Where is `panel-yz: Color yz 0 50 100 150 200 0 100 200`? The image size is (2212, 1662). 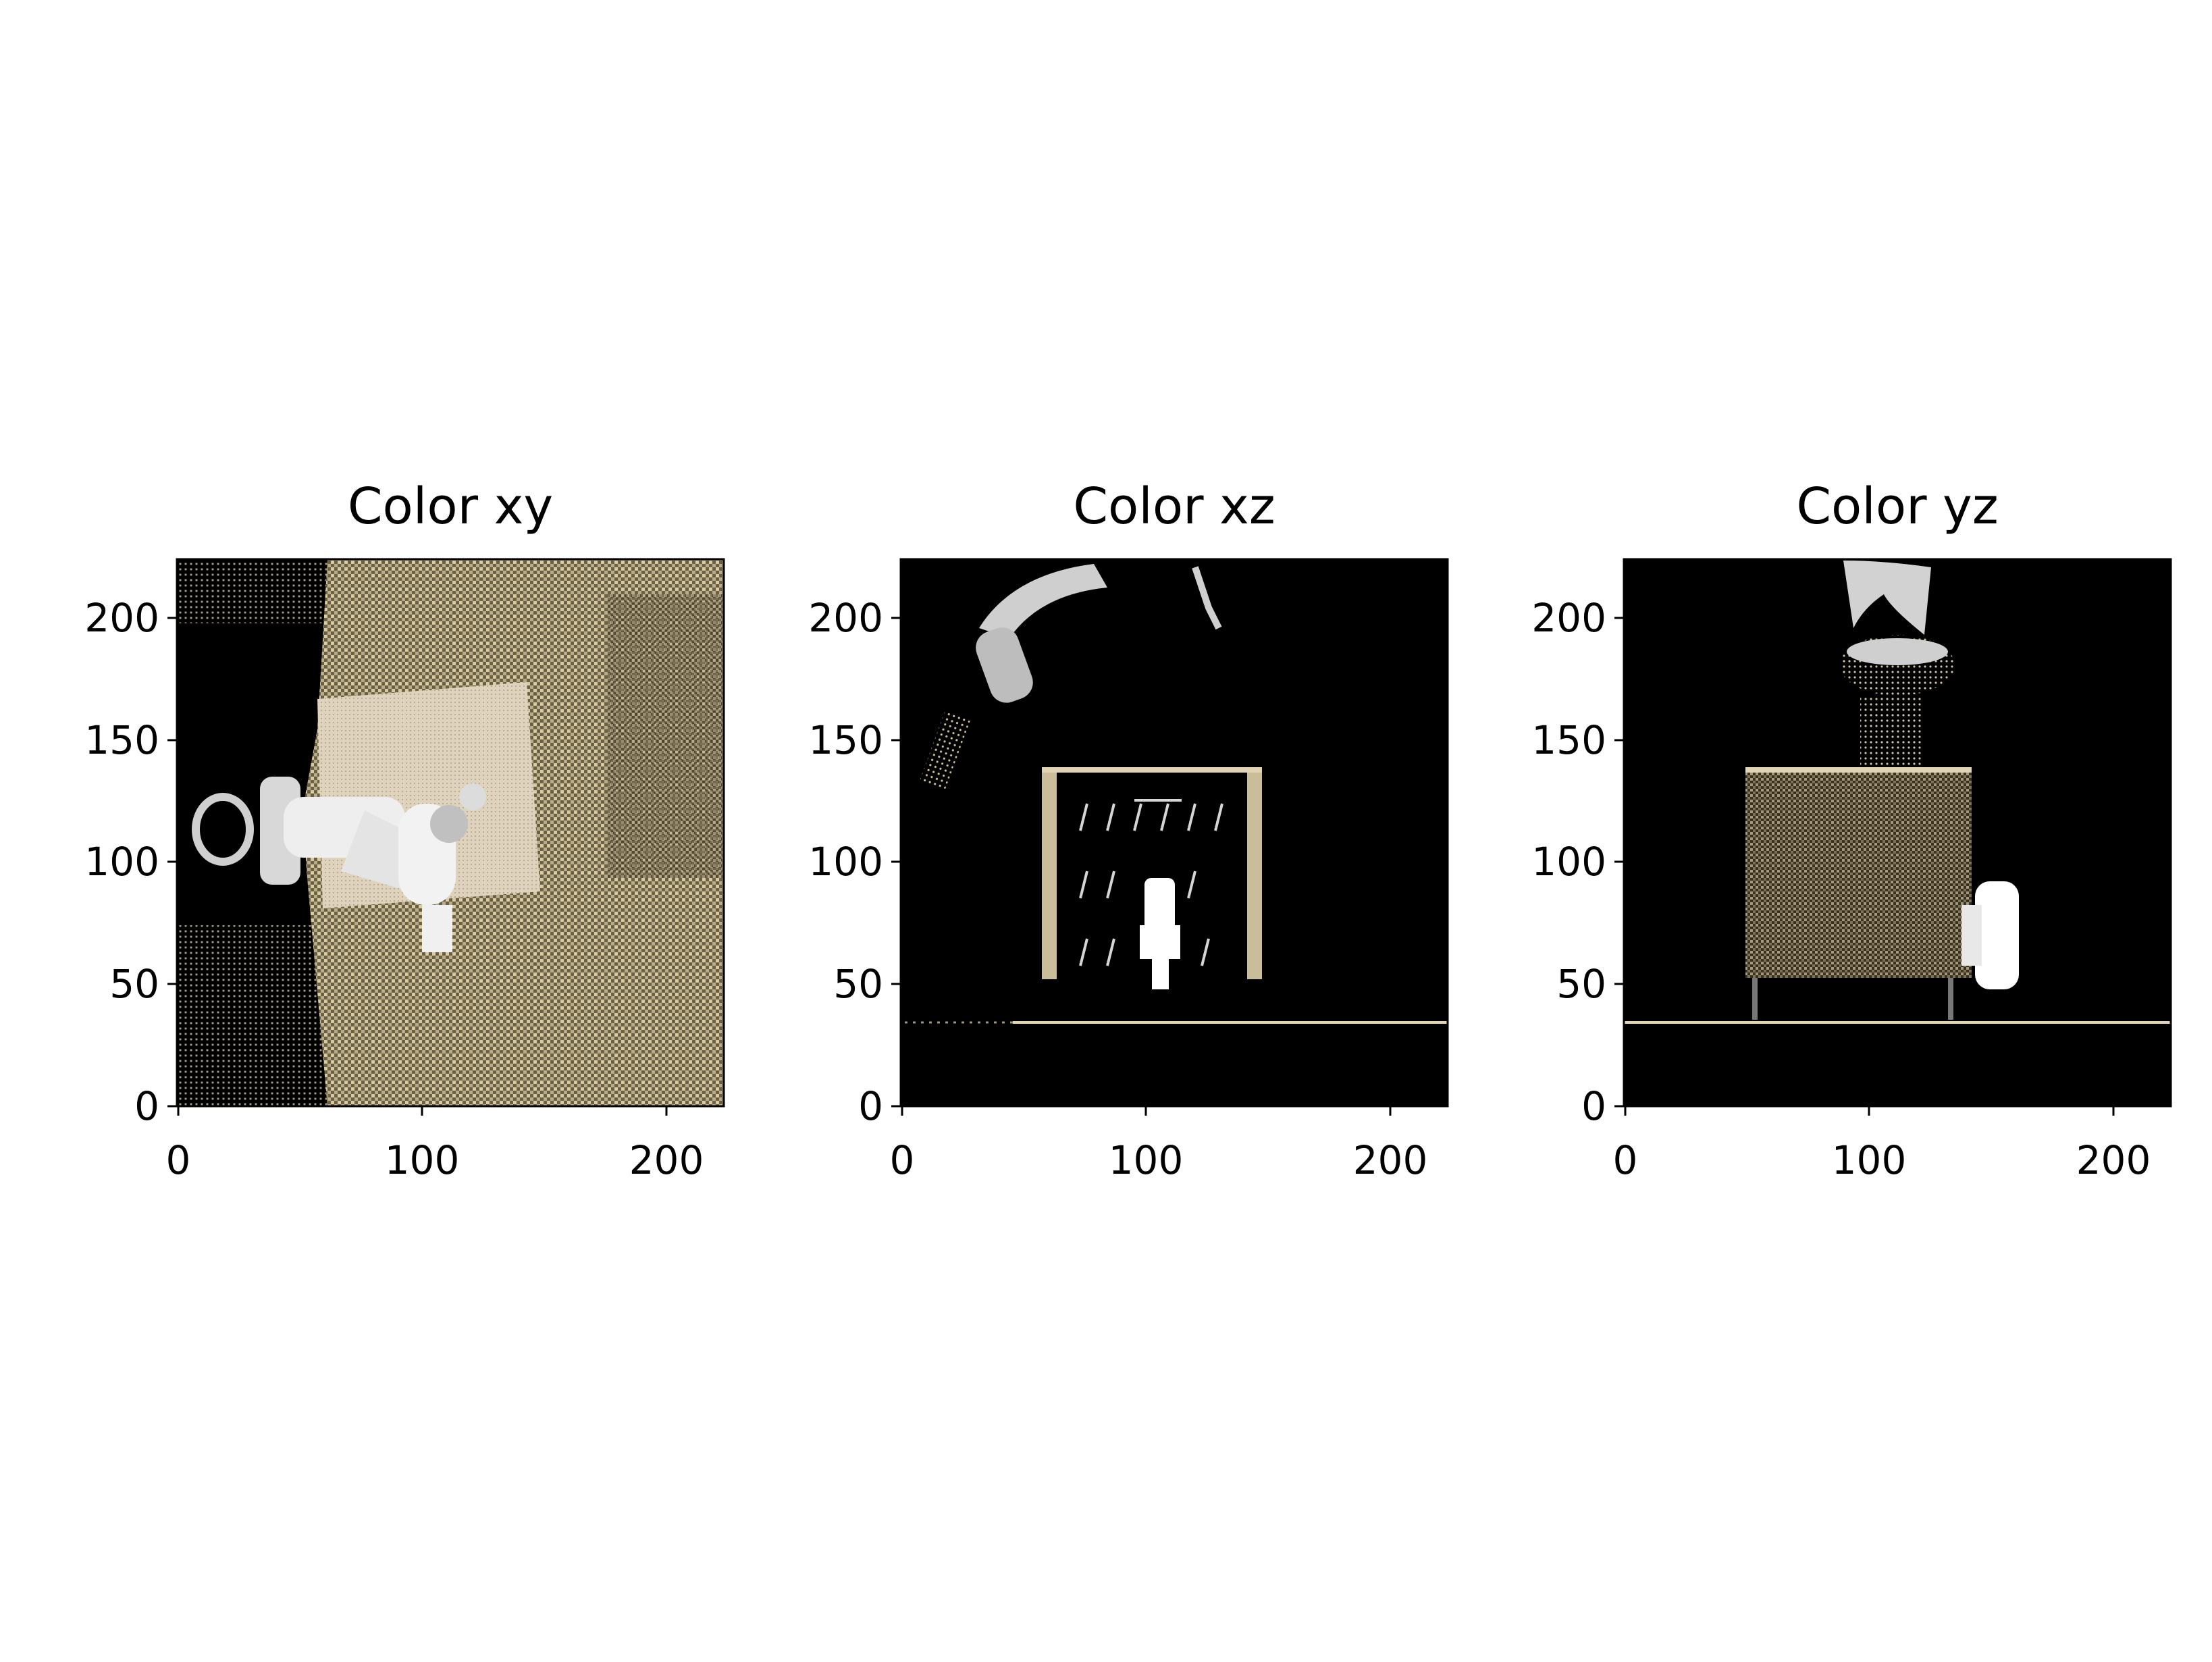
panel-yz: Color yz 0 50 100 150 200 0 100 200 is located at coordinates (1851, 830).